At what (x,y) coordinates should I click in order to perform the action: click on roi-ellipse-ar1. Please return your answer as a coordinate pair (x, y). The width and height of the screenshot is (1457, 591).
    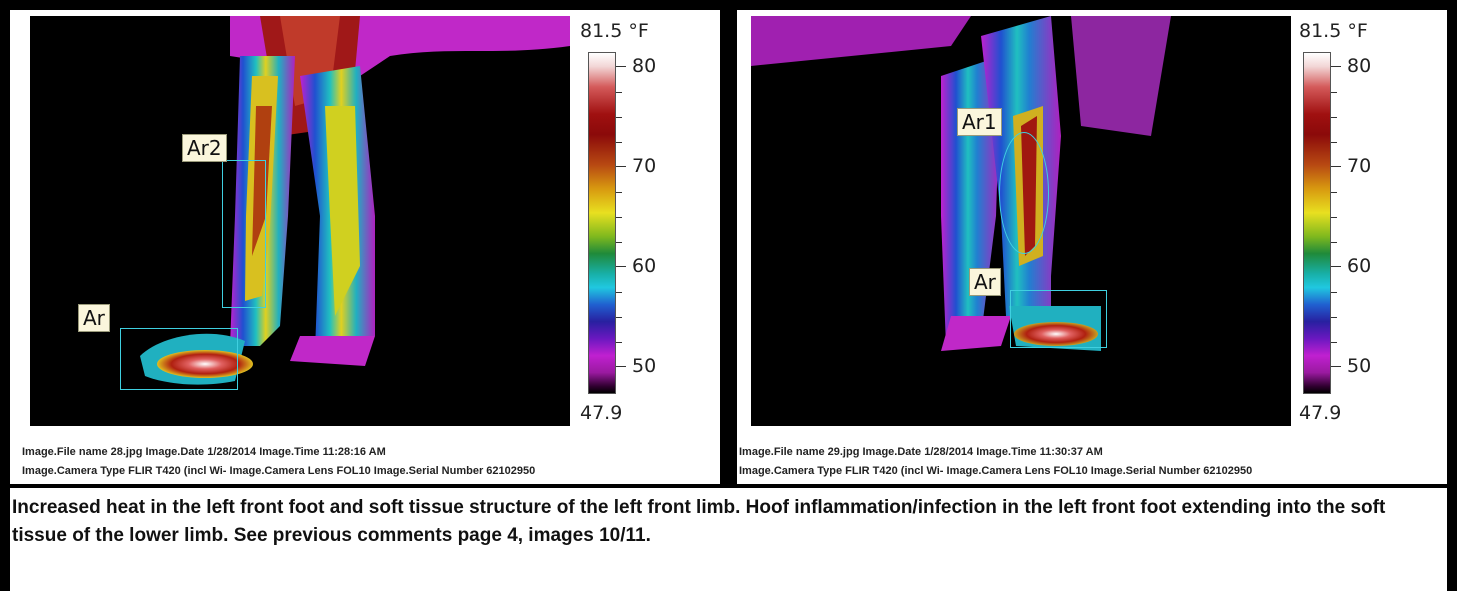
    Looking at the image, I should click on (1024, 193).